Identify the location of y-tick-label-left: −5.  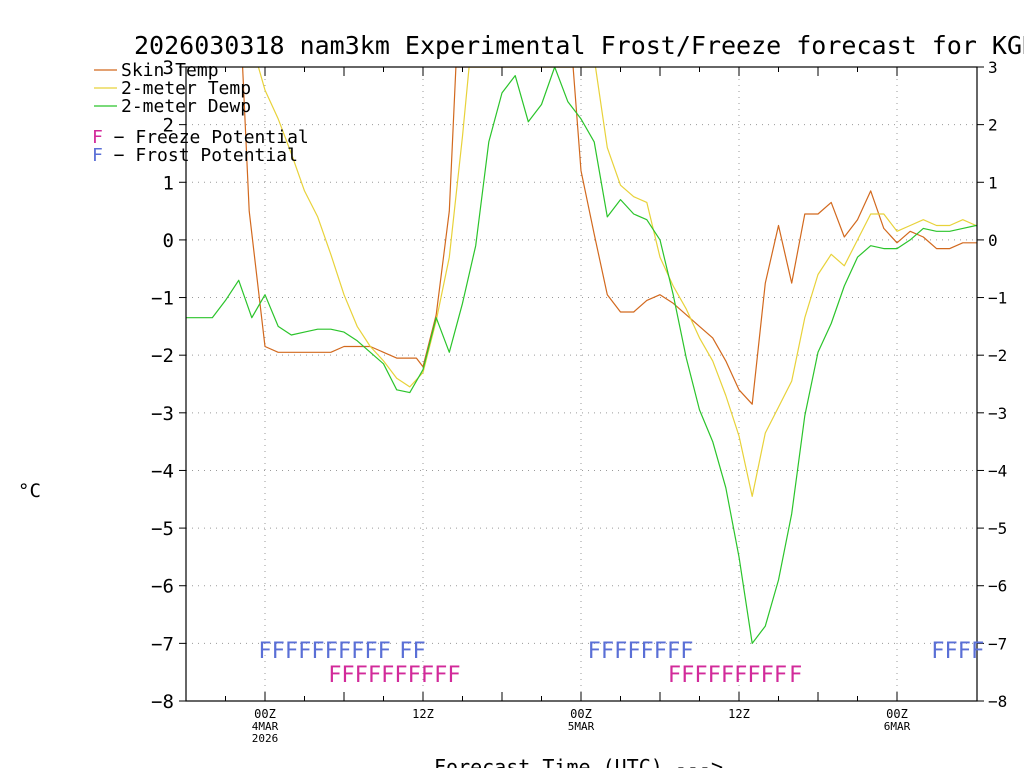
(162, 529).